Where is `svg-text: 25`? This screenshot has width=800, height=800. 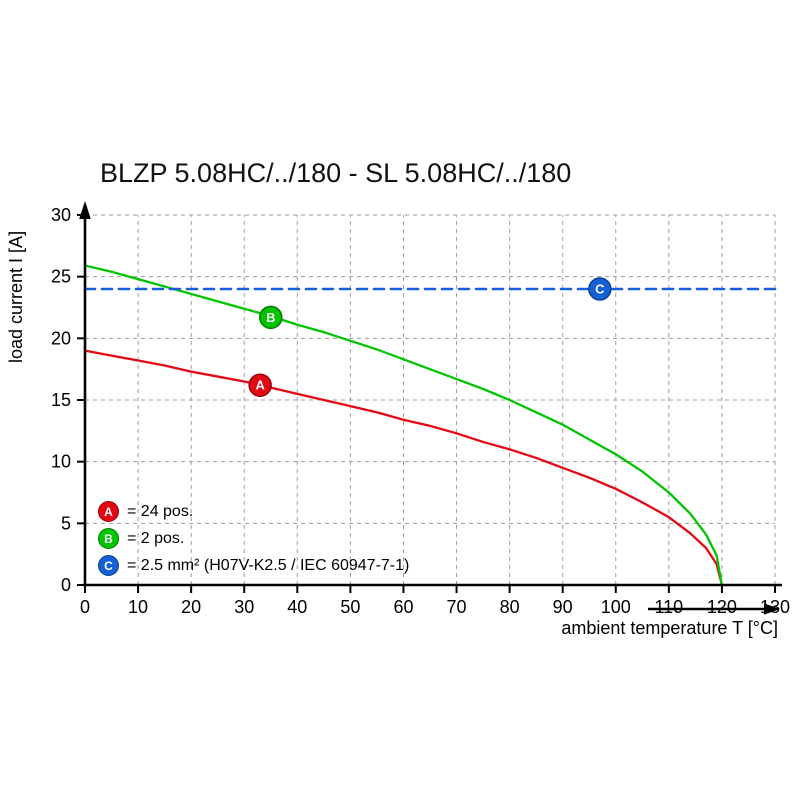
svg-text: 25 is located at coordinates (61, 277).